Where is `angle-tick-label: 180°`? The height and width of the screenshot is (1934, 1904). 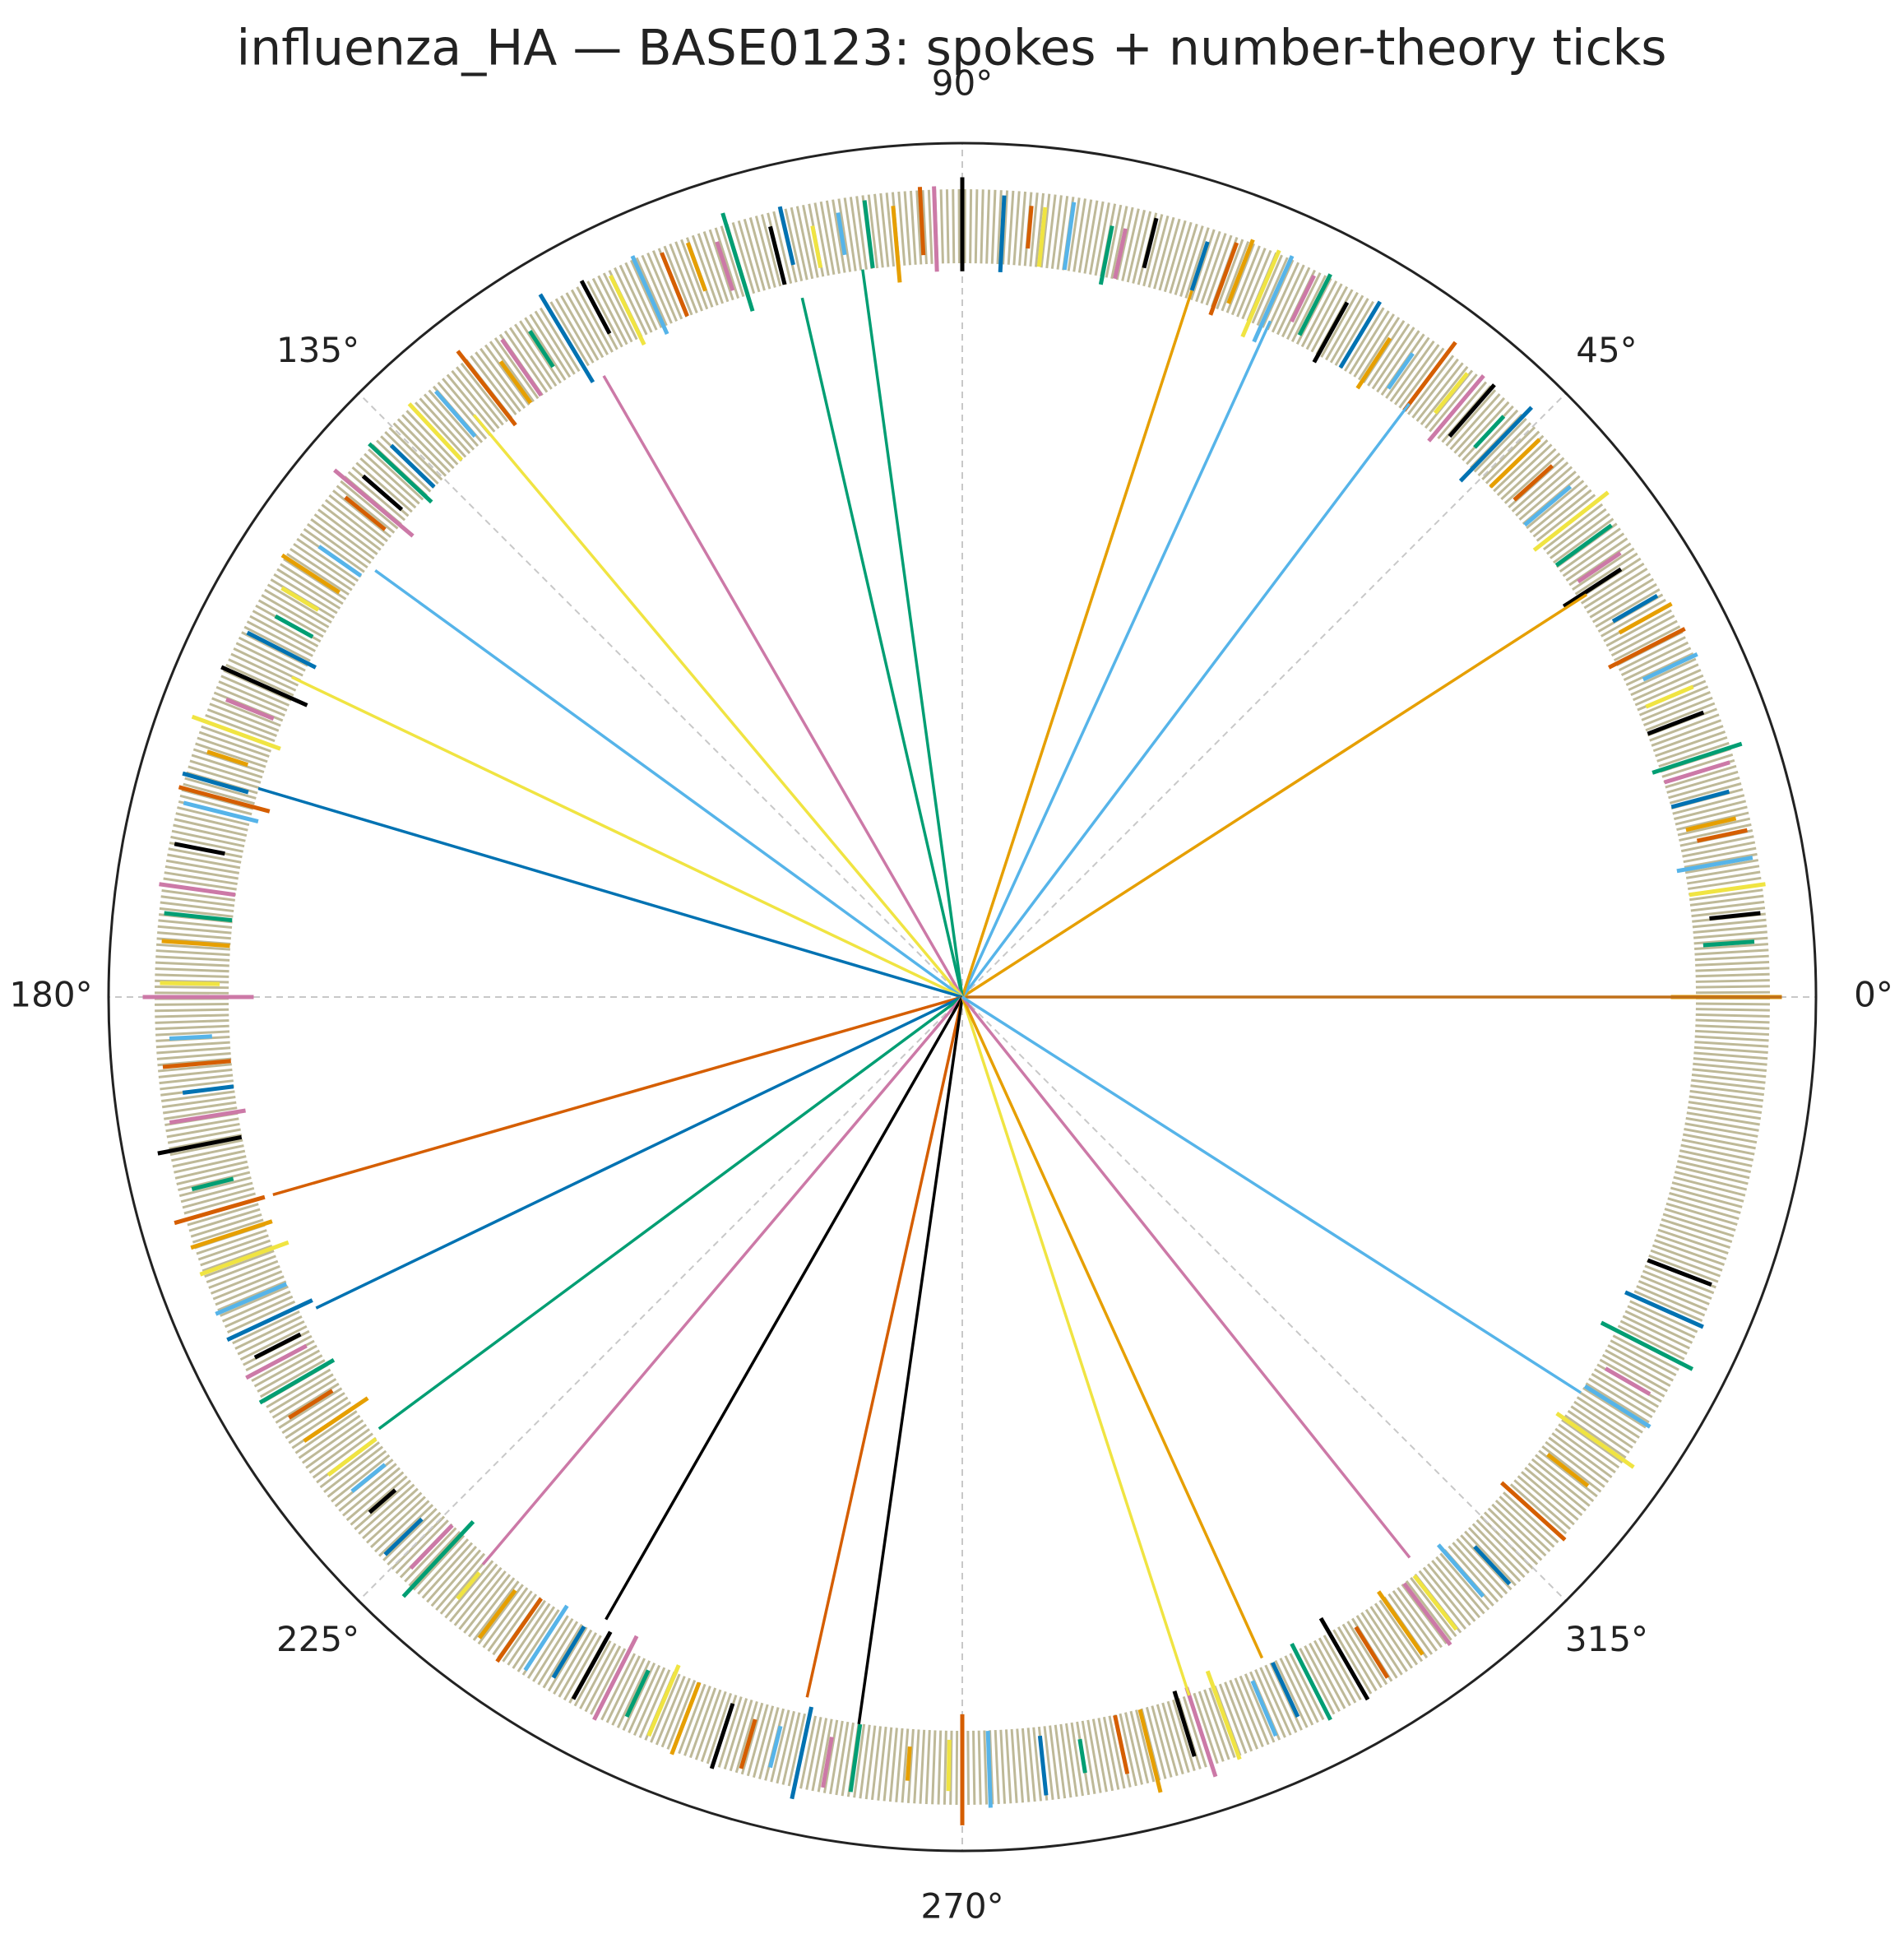 angle-tick-label: 180° is located at coordinates (50, 995).